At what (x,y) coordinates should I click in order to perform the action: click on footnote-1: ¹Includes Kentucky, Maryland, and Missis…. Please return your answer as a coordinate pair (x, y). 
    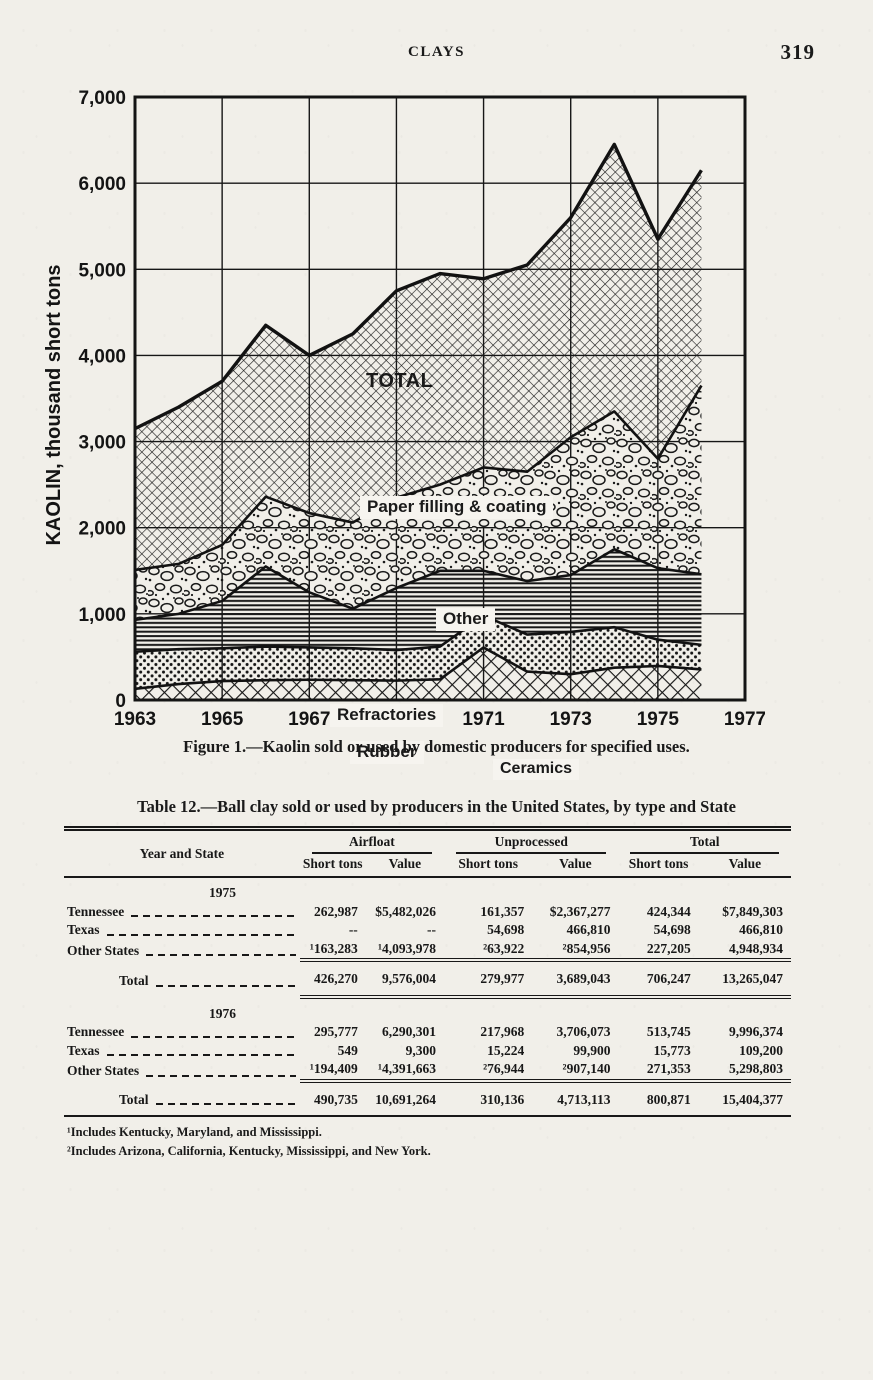
    Looking at the image, I should click on (194, 1132).